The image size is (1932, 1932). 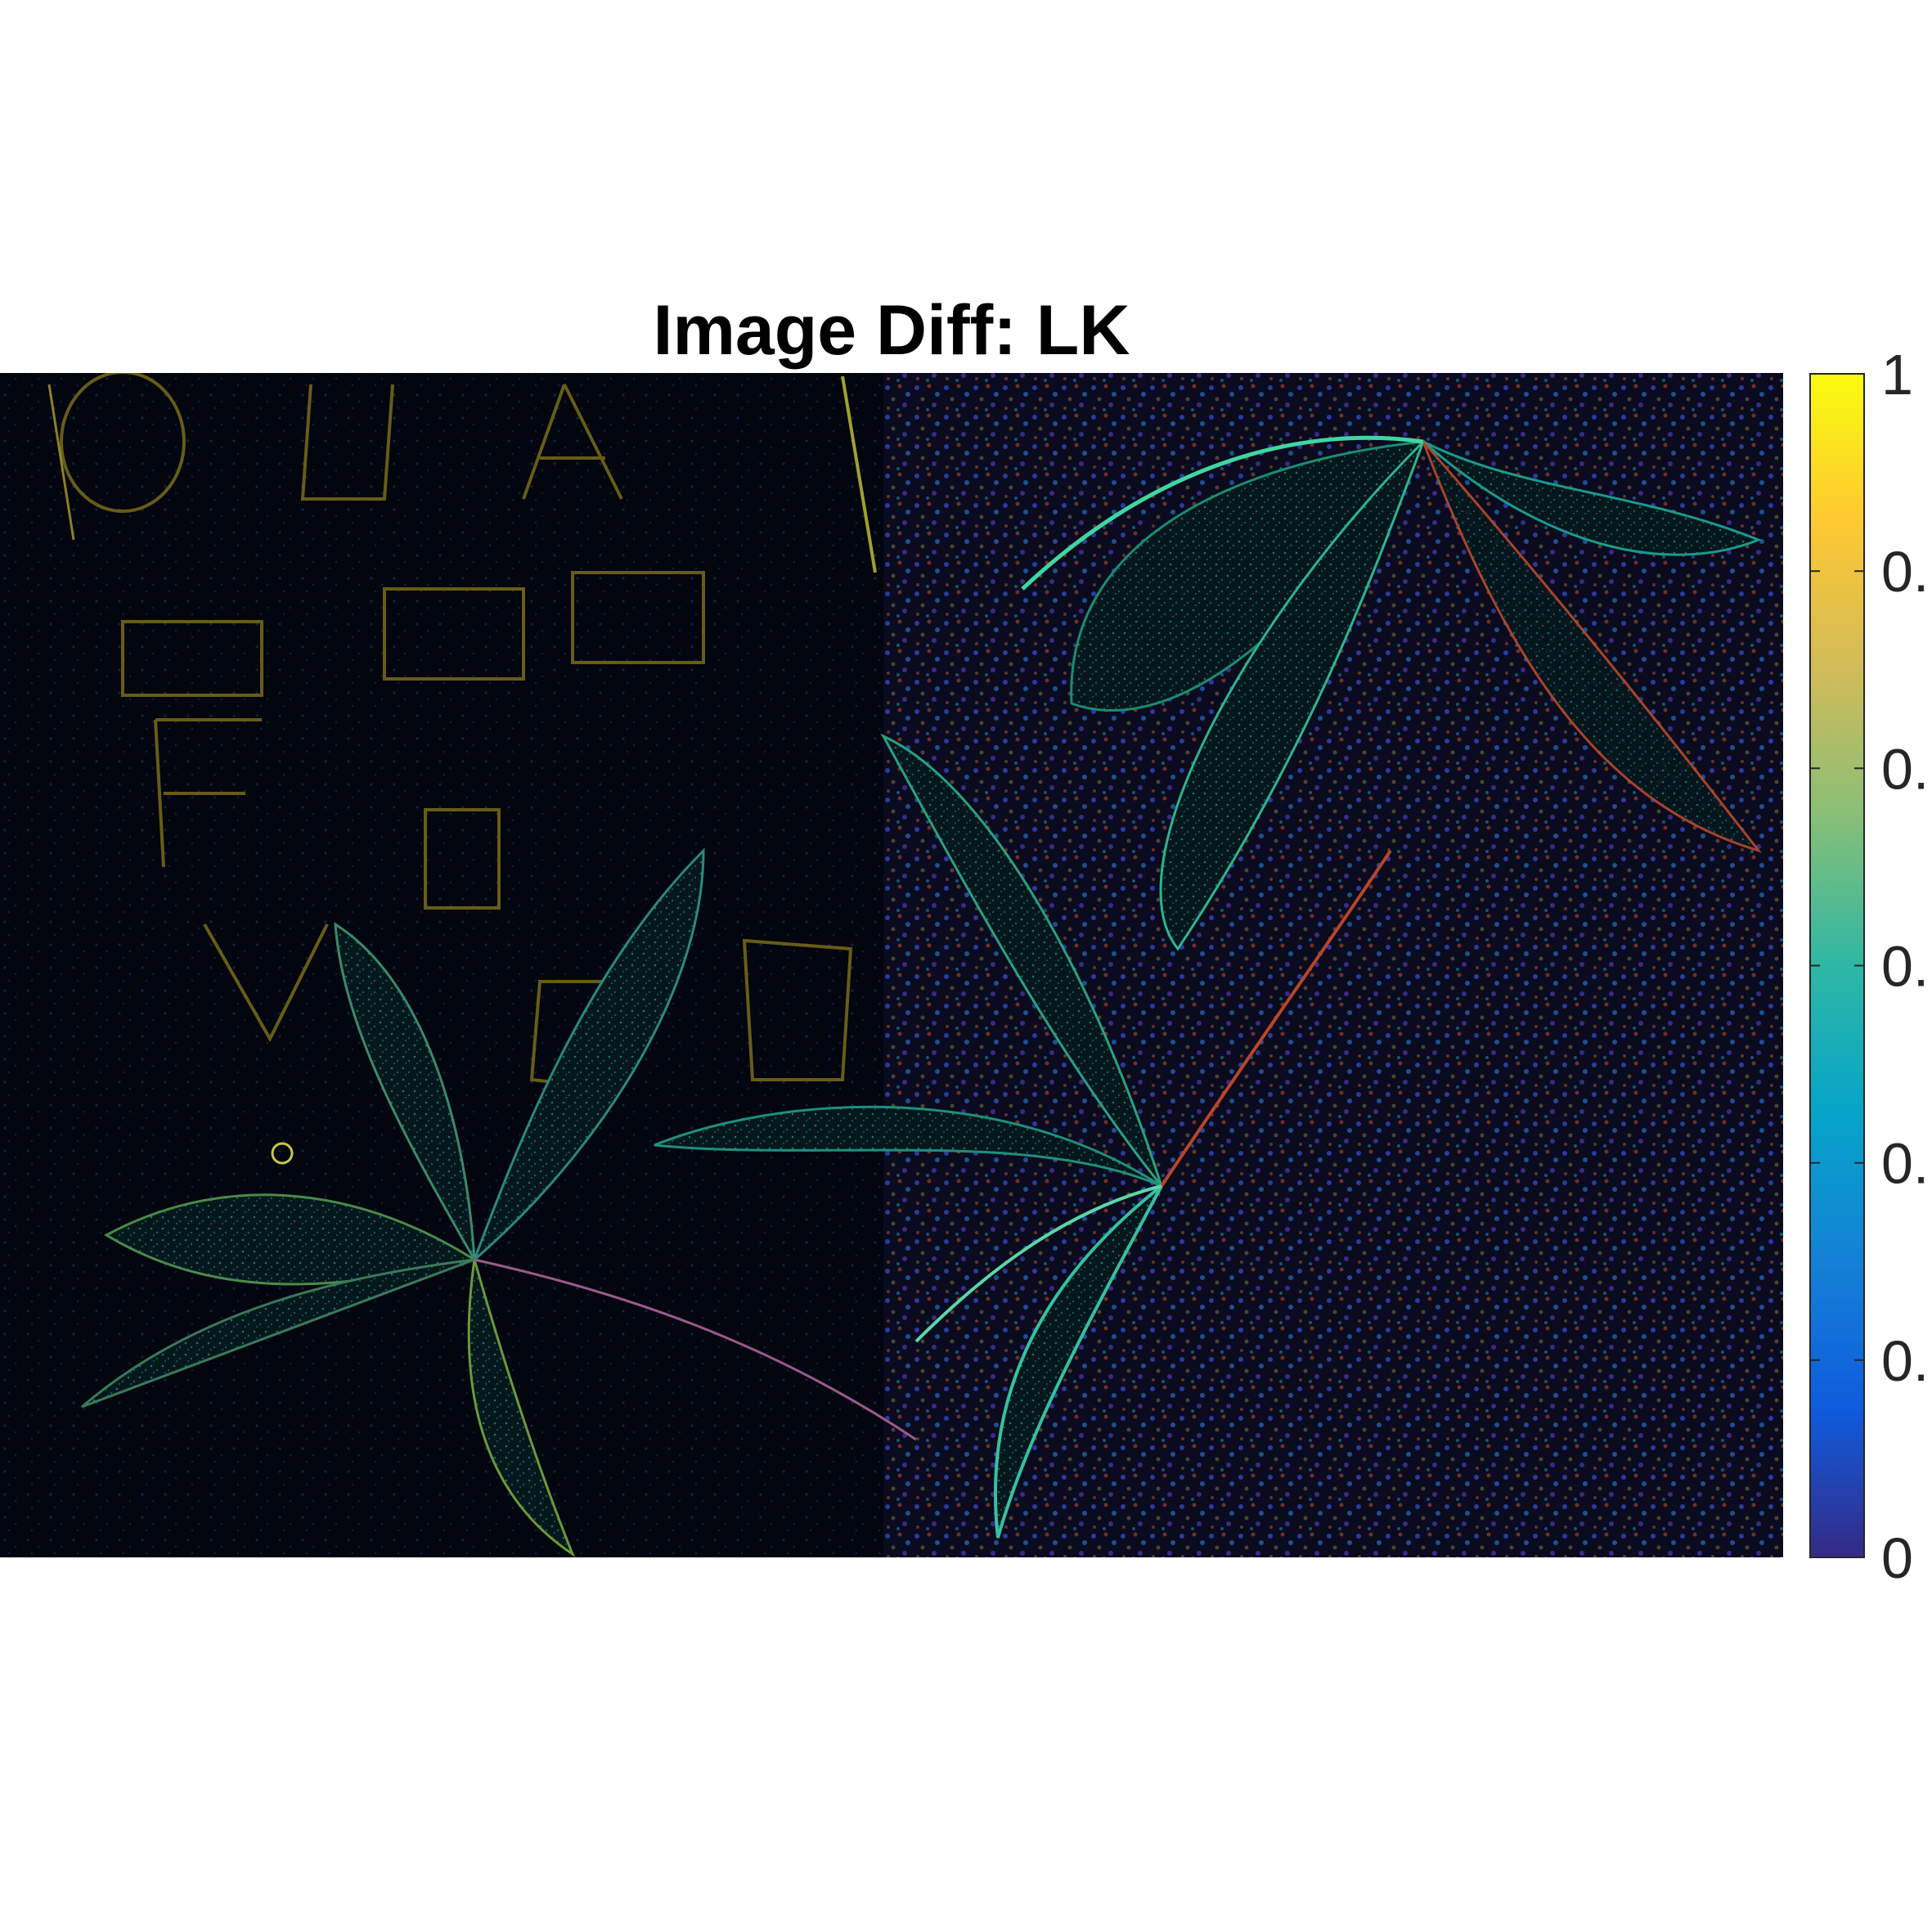 I want to click on leaf-cluster-upper-right, so click(x=1392, y=693).